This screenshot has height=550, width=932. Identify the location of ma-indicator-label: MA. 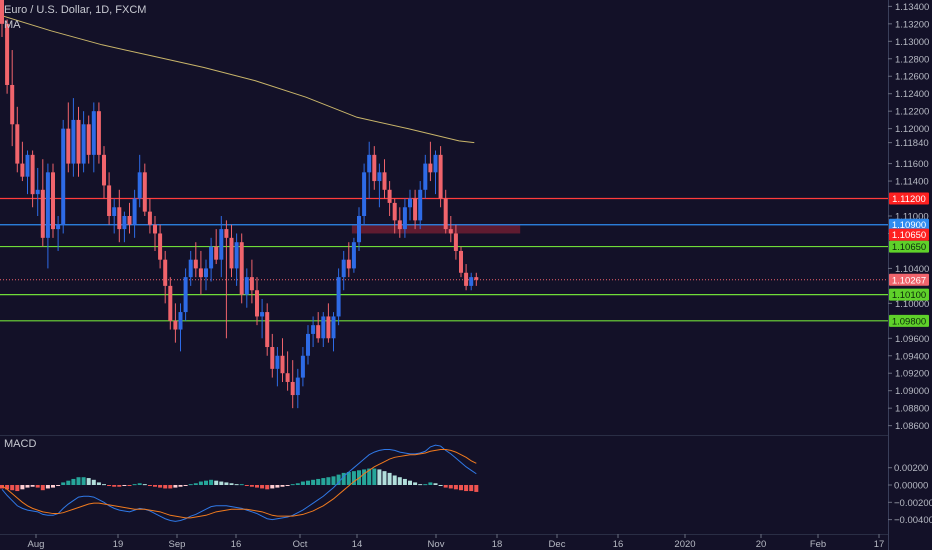
(12, 25).